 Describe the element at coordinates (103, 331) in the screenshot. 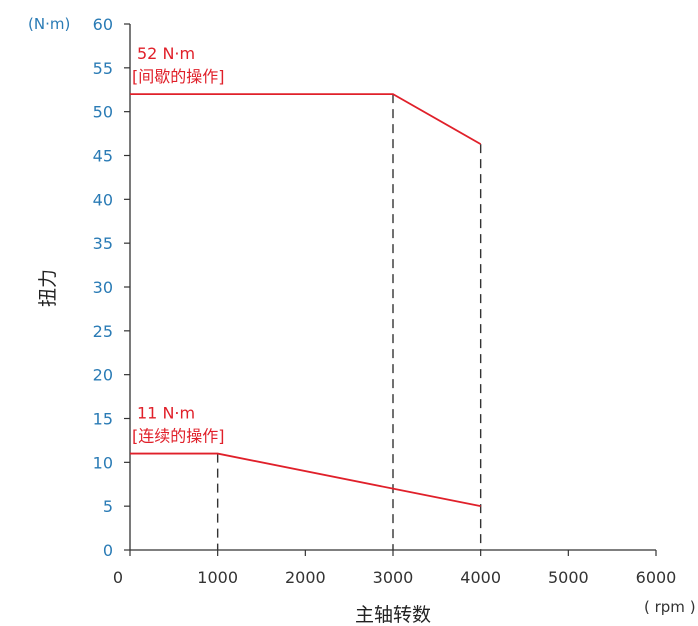

I see `y-tick-label: 25` at that location.